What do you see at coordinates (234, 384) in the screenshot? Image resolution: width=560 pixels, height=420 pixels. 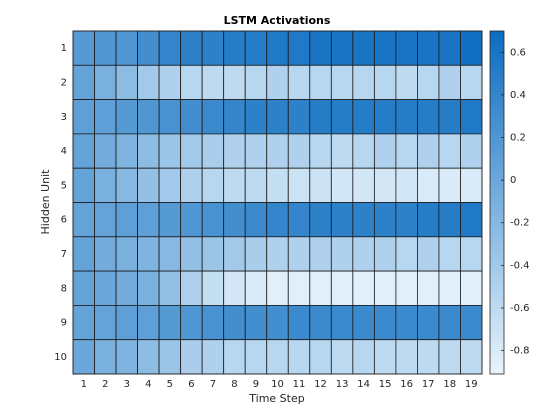 I see `x-tick-label: 8` at bounding box center [234, 384].